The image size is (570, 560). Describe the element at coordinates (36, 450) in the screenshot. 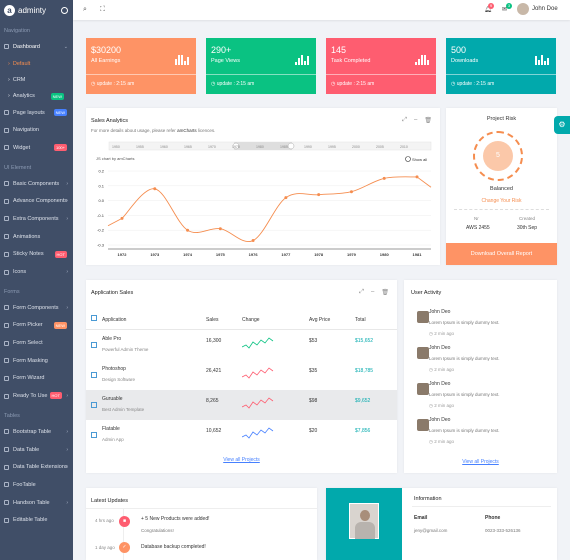

I see `sidebar-item-data-table: Data Table ›` at that location.